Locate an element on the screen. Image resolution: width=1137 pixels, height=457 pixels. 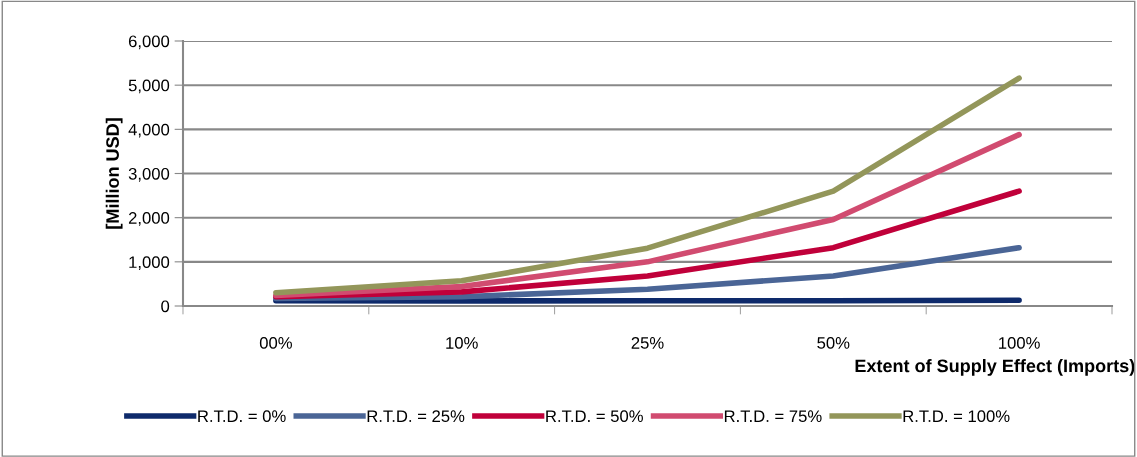
y-tick-label: 1,000 is located at coordinates (149, 263).